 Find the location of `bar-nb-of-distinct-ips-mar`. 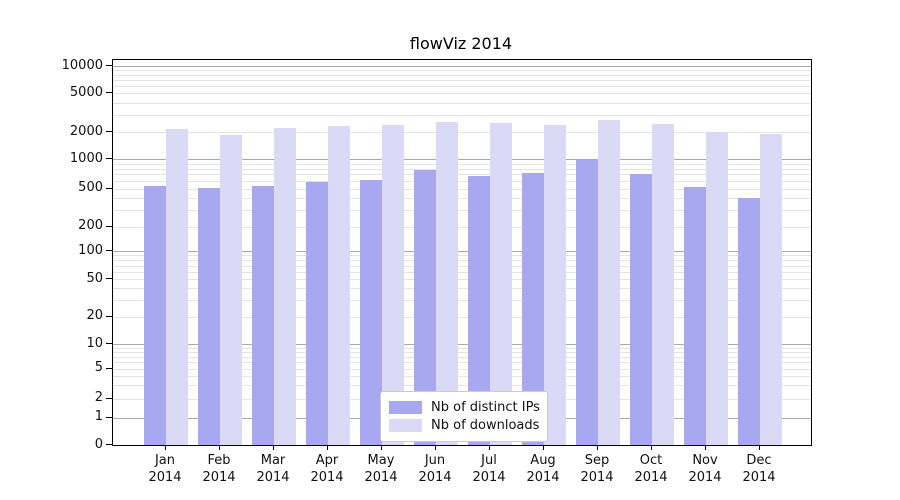

bar-nb-of-distinct-ips-mar is located at coordinates (263, 315).